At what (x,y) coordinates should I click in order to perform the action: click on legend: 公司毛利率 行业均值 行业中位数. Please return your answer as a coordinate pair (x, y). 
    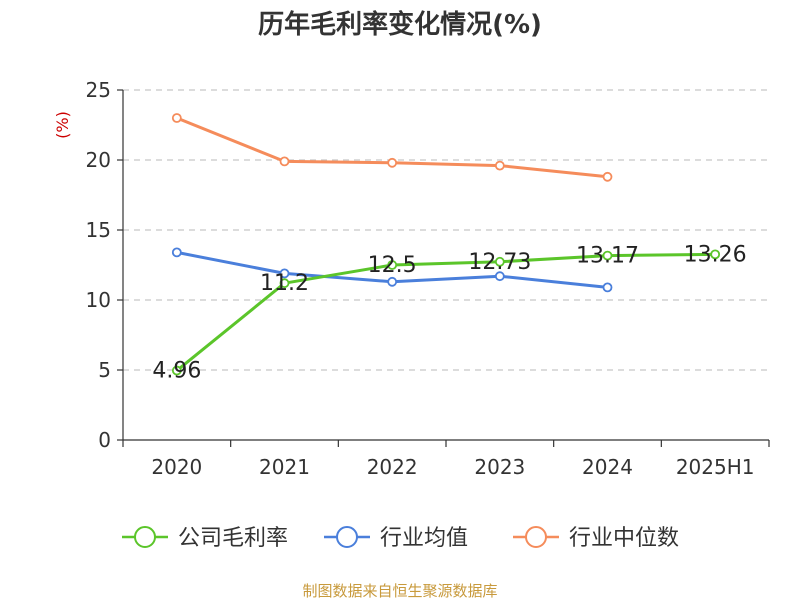
    Looking at the image, I should click on (400, 538).